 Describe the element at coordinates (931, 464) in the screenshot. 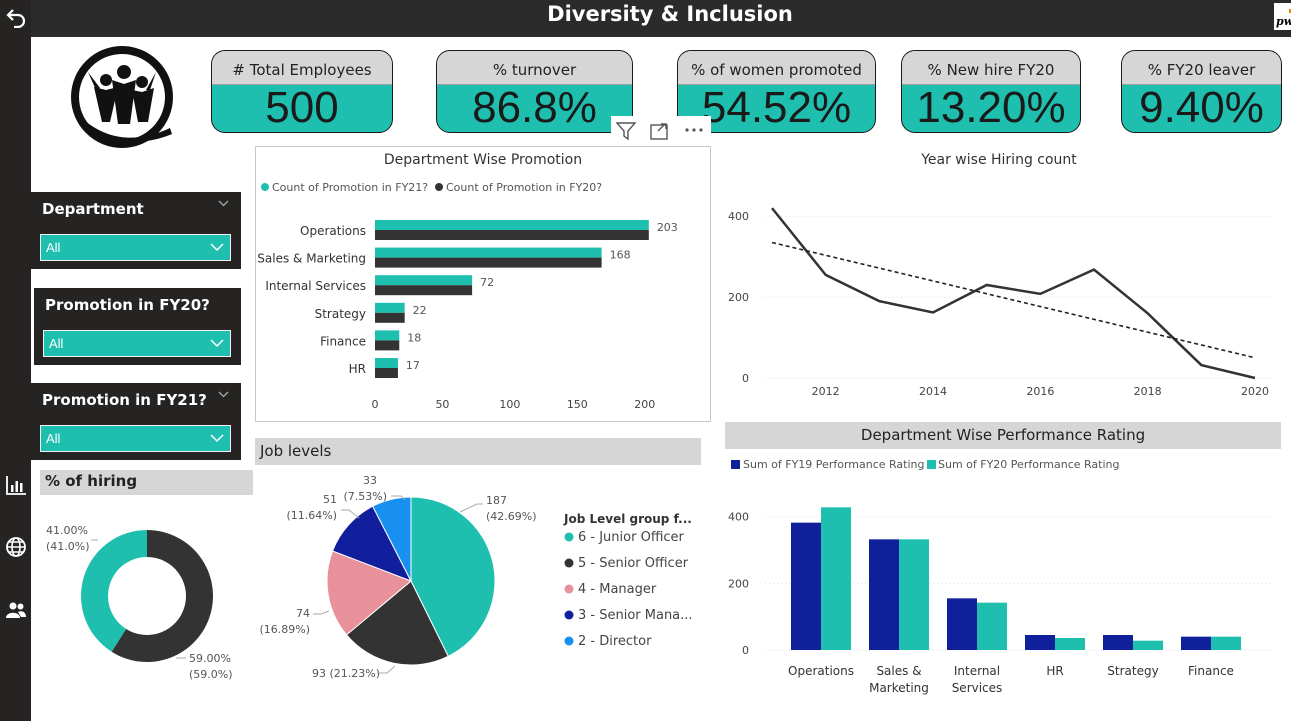

I see `legend-marker-fy20` at that location.